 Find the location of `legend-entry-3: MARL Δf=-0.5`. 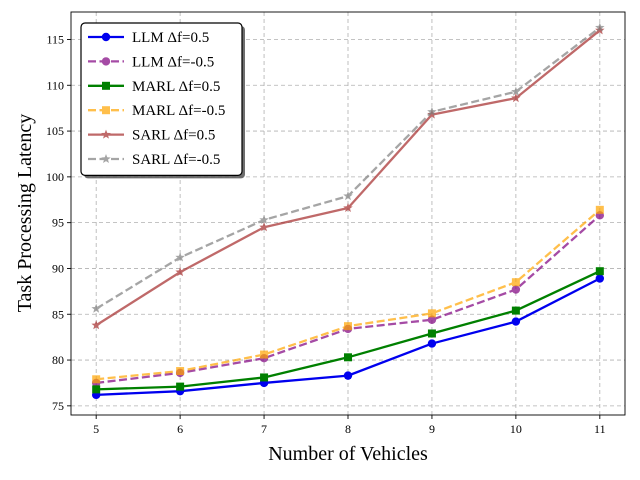

legend-entry-3: MARL Δf=-0.5 is located at coordinates (156, 111).